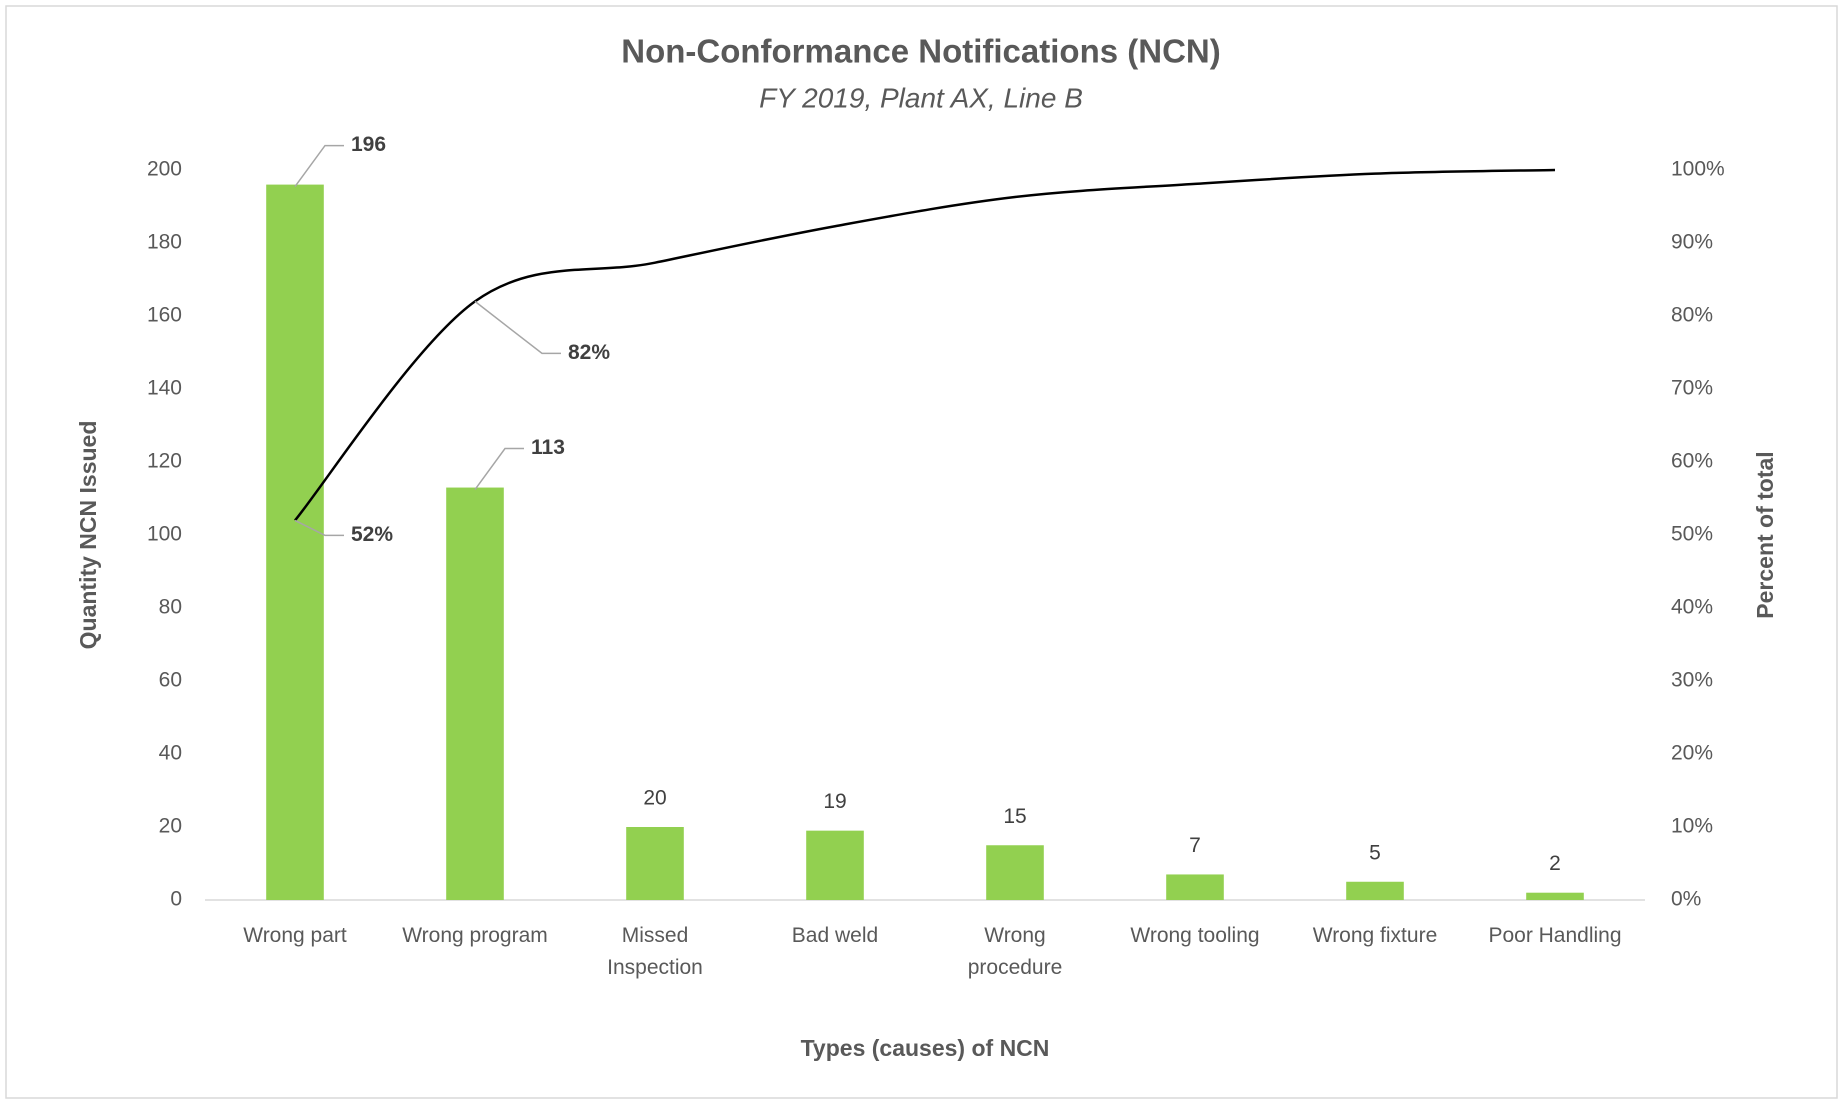 This screenshot has height=1104, width=1843. I want to click on y2-tick-label: 60%, so click(1692, 461).